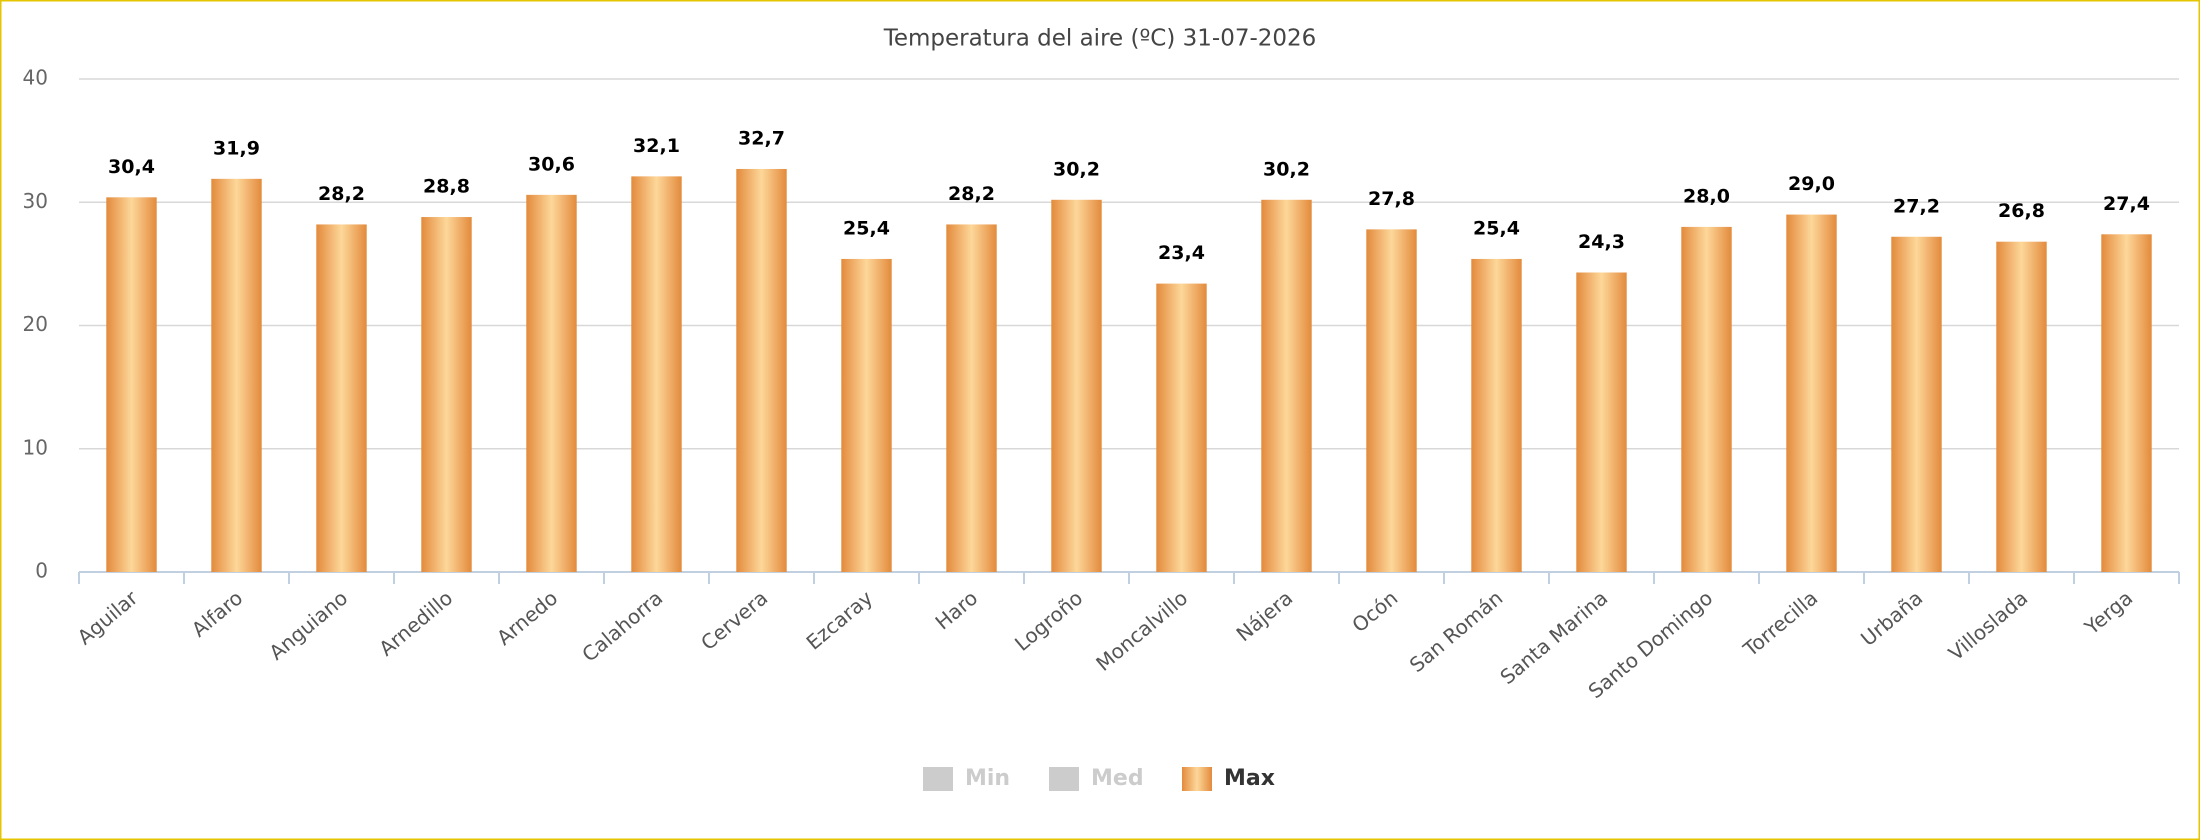 Image resolution: width=2200 pixels, height=840 pixels. What do you see at coordinates (415, 623) in the screenshot?
I see `x-tick-label: Arnedillo` at bounding box center [415, 623].